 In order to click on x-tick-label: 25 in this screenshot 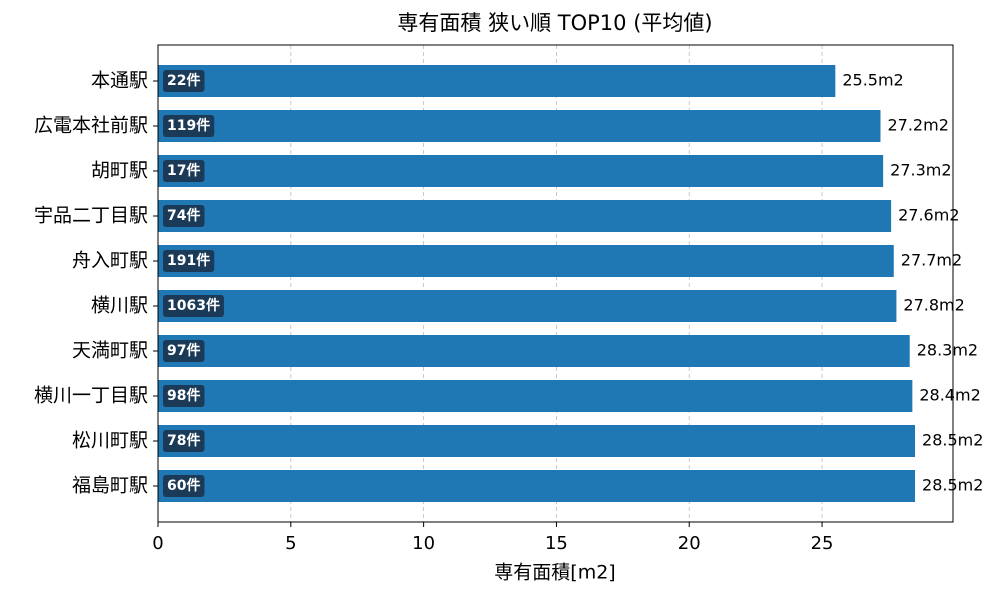, I will do `click(822, 543)`.